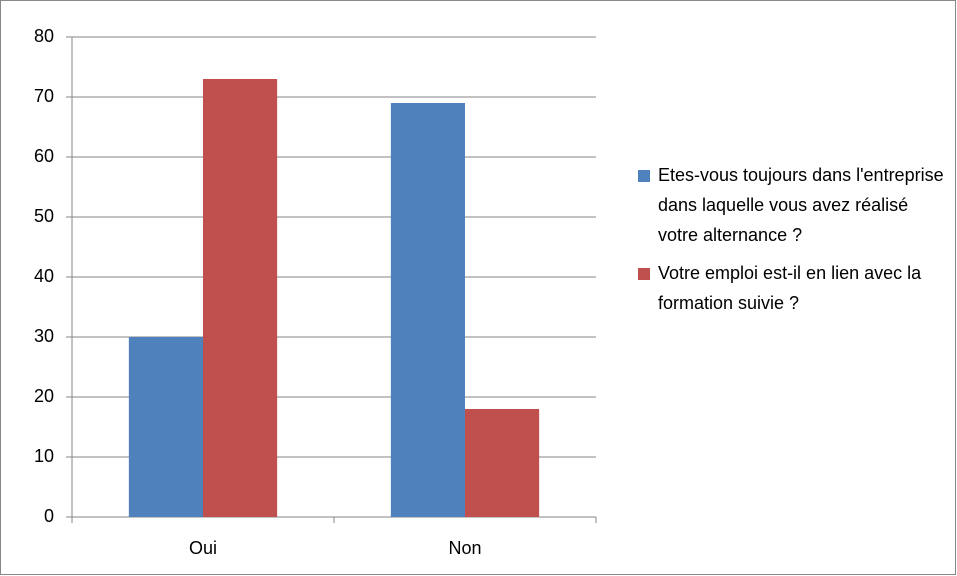 Image resolution: width=957 pixels, height=576 pixels. I want to click on y-tick-label: 50, so click(44, 216).